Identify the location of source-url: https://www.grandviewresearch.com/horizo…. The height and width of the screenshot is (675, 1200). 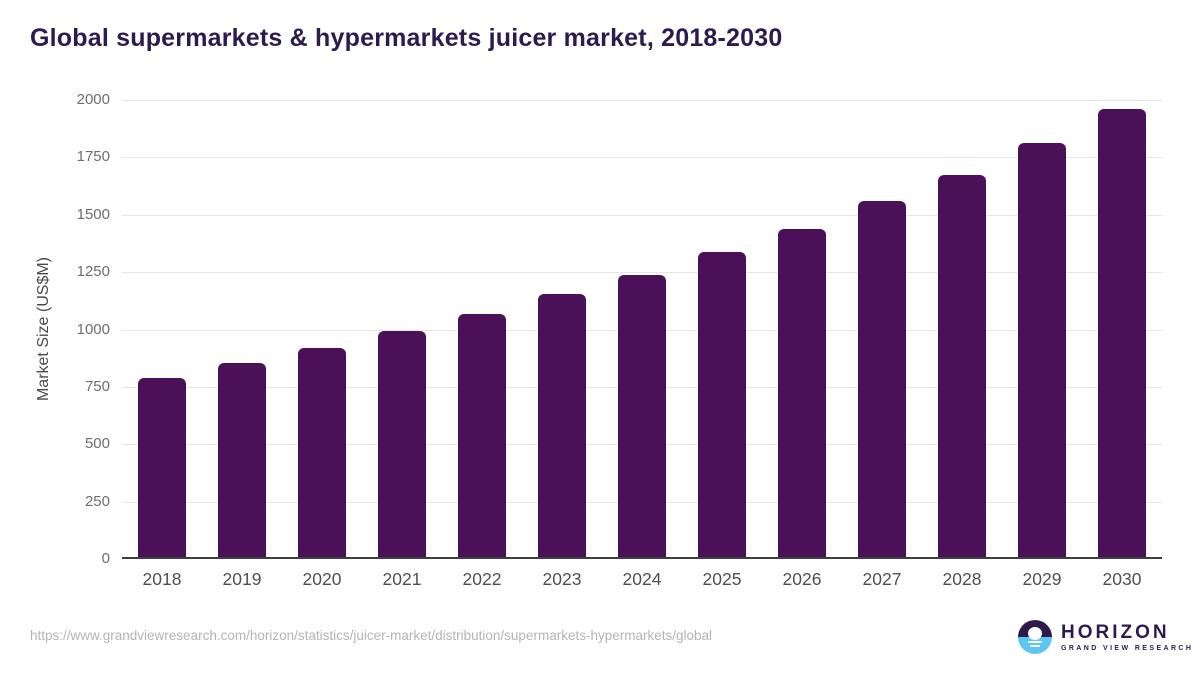
(371, 635).